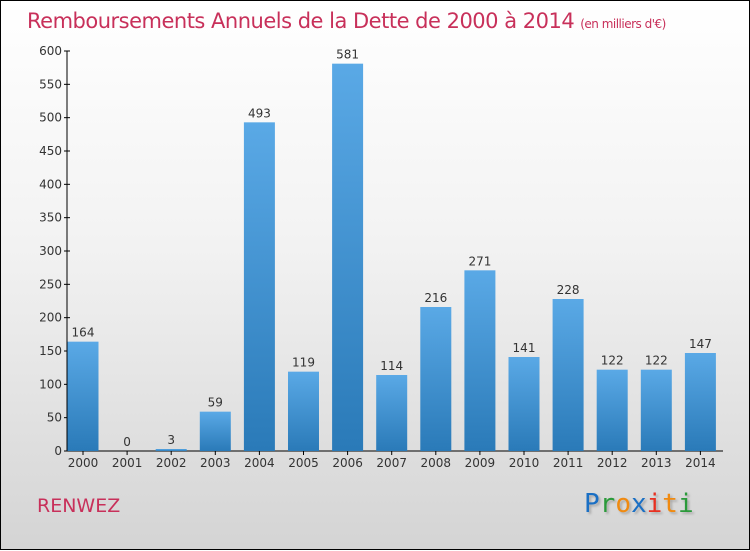  Describe the element at coordinates (215, 463) in the screenshot. I see `x-tick-label: 2003` at that location.